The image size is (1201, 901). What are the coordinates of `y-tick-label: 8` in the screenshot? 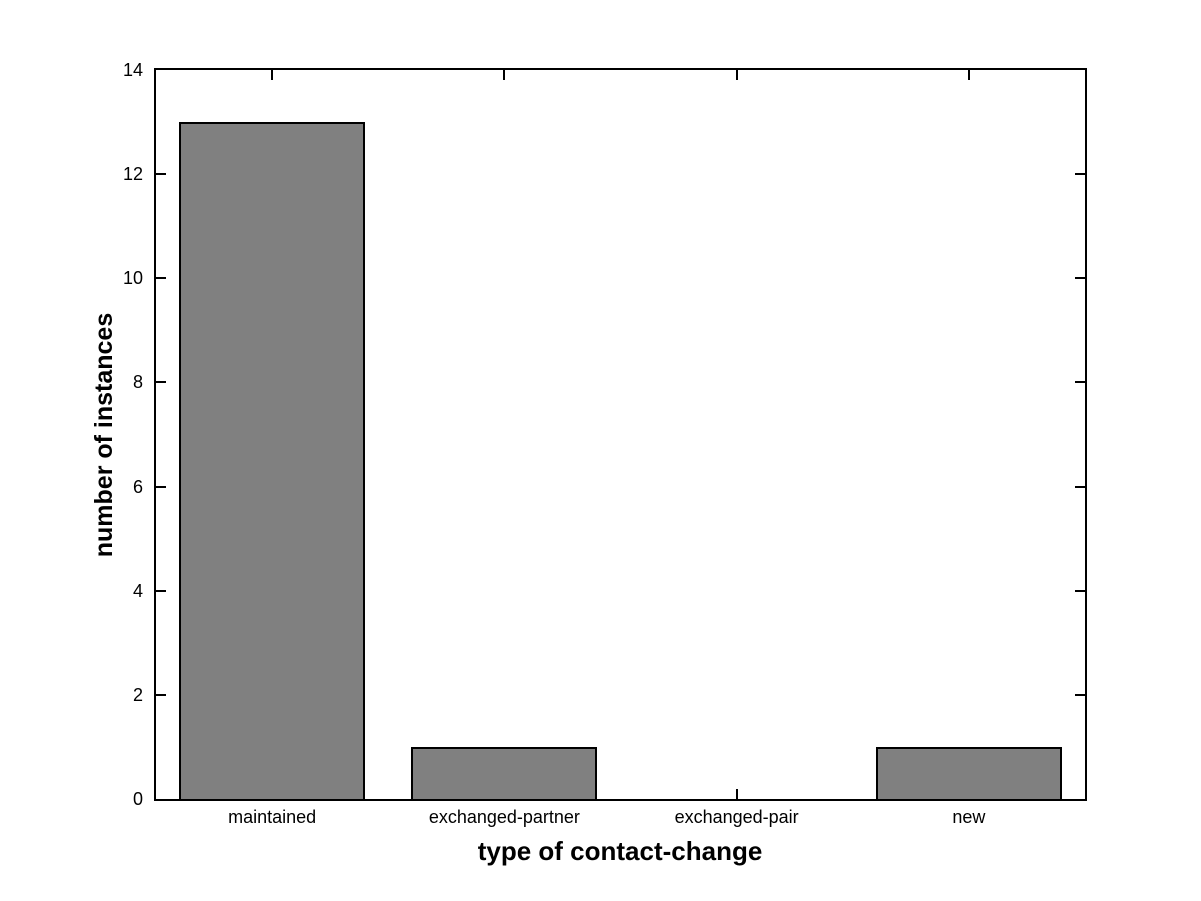 It's located at (137, 382).